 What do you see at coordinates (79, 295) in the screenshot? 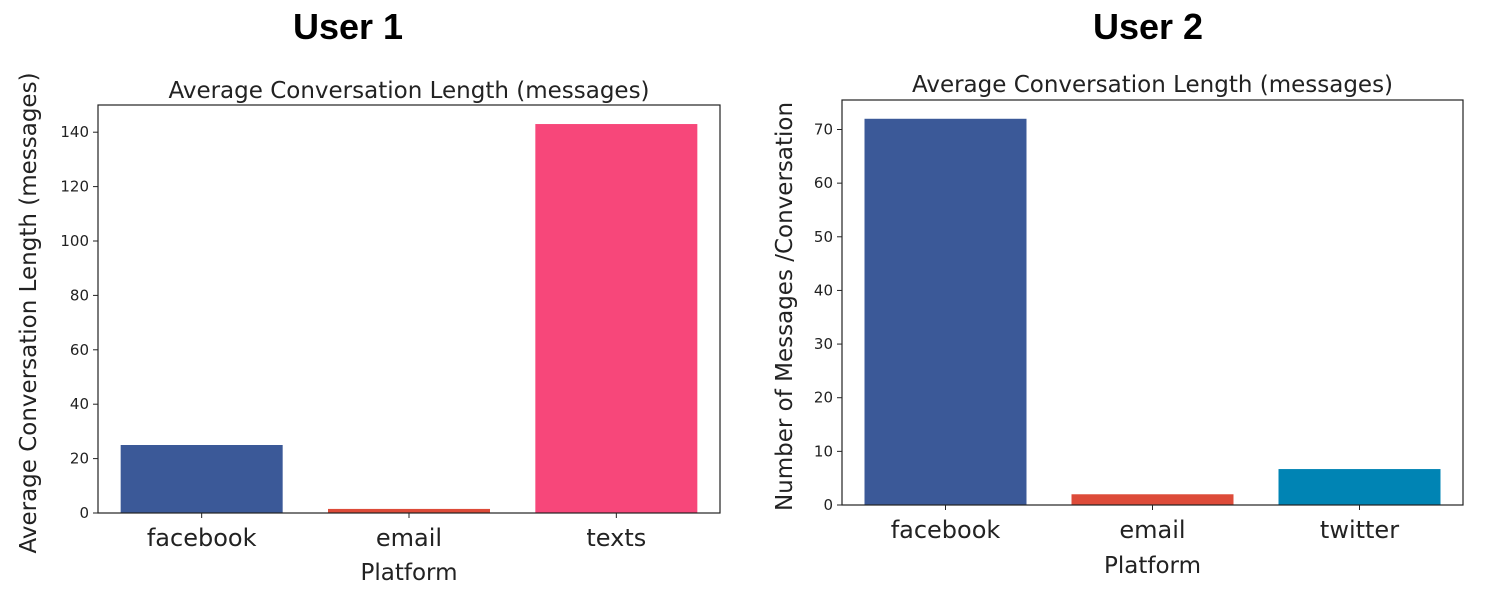
I see `y-tick-label: 80` at bounding box center [79, 295].